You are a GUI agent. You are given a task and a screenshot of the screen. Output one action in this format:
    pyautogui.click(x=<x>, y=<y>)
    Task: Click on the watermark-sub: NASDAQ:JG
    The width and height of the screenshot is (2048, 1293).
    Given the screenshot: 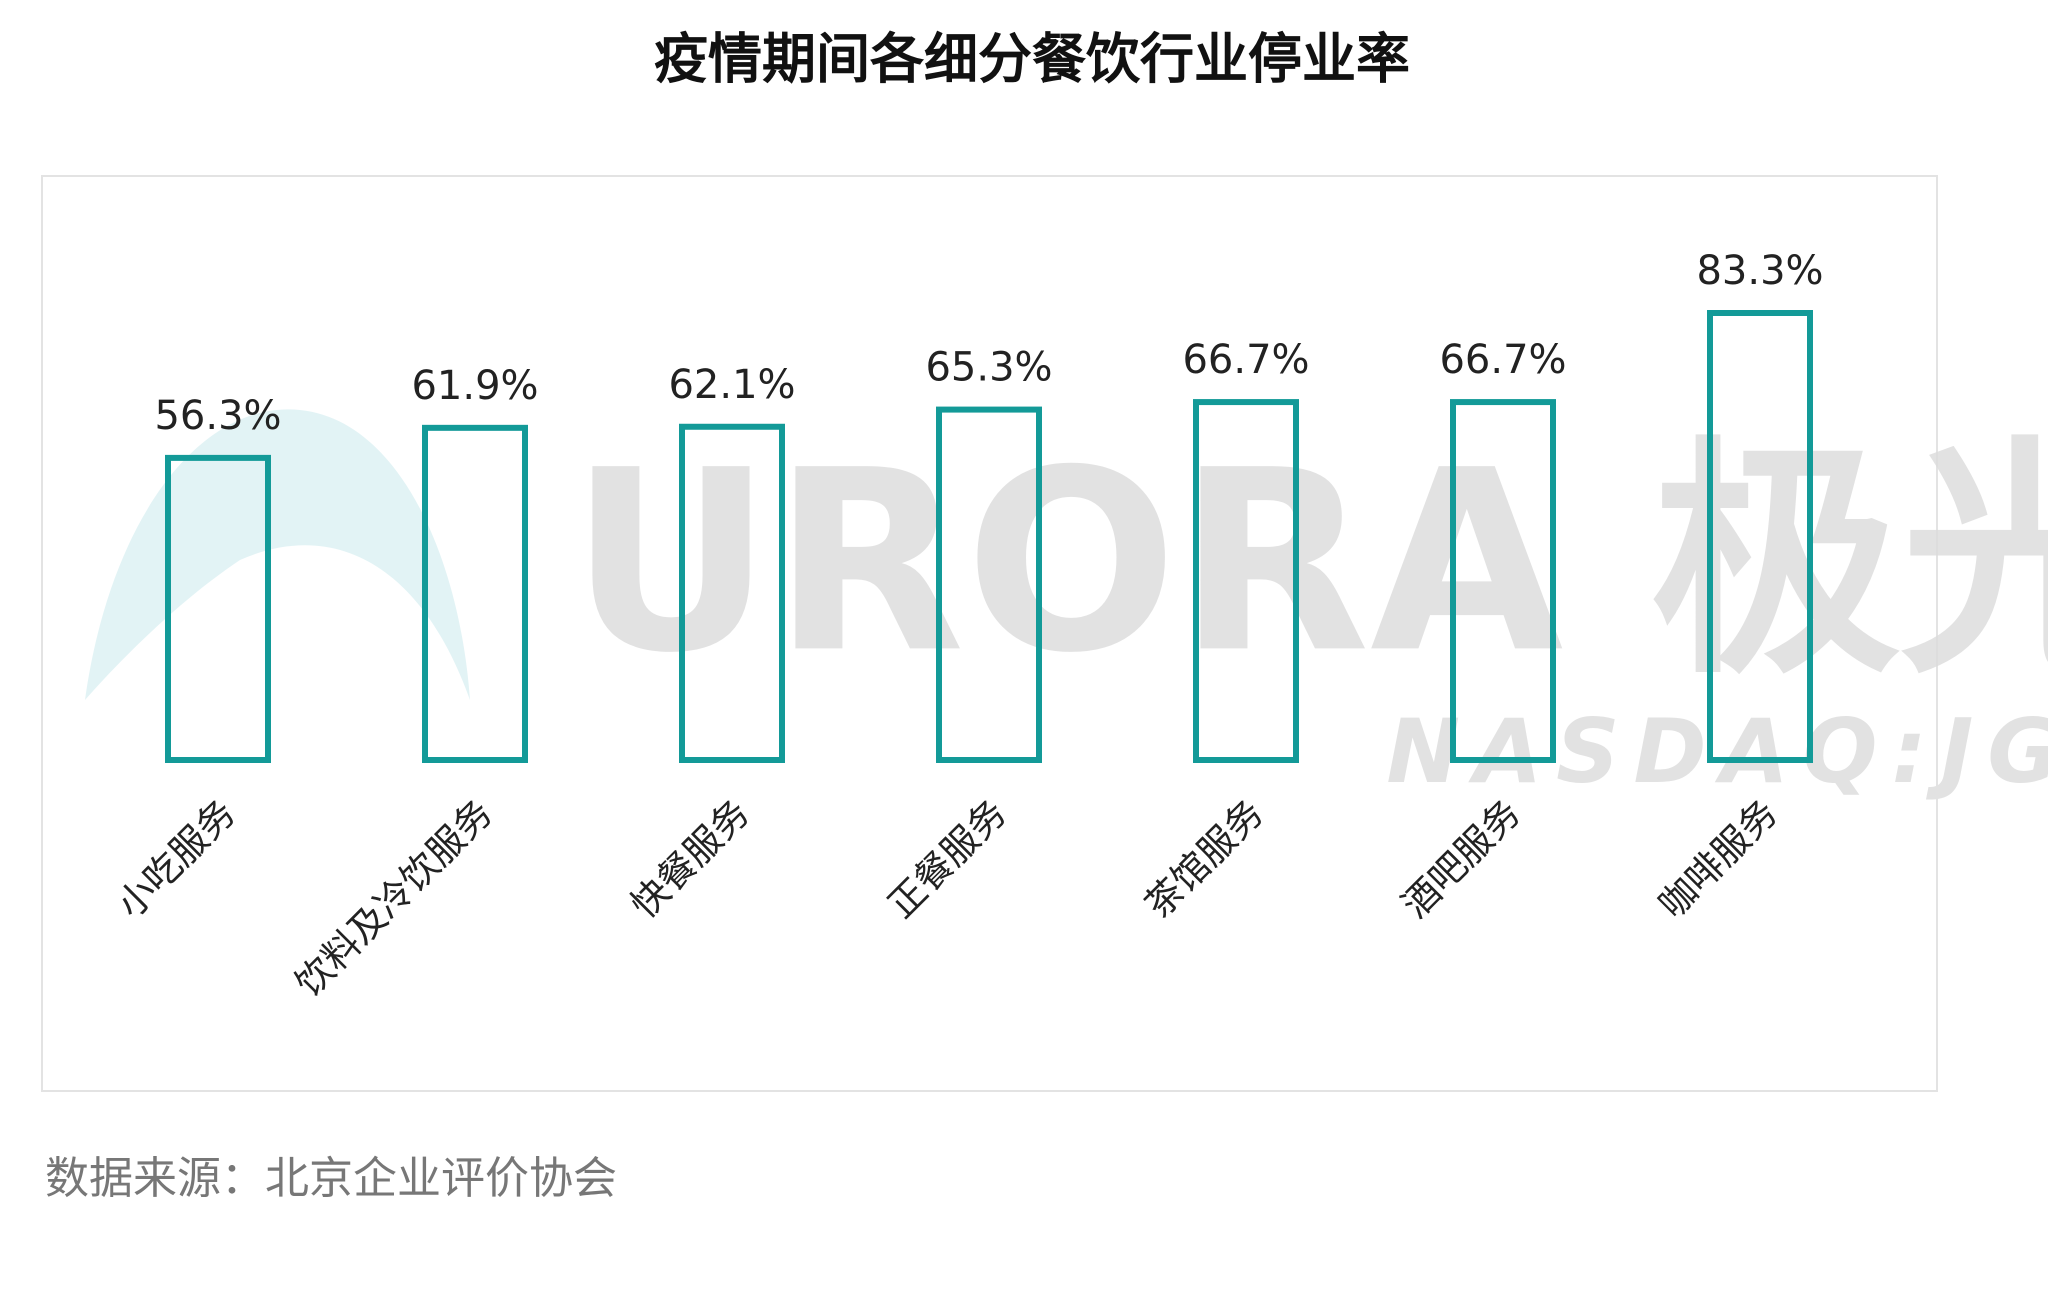 What is the action you would take?
    pyautogui.click(x=1717, y=751)
    